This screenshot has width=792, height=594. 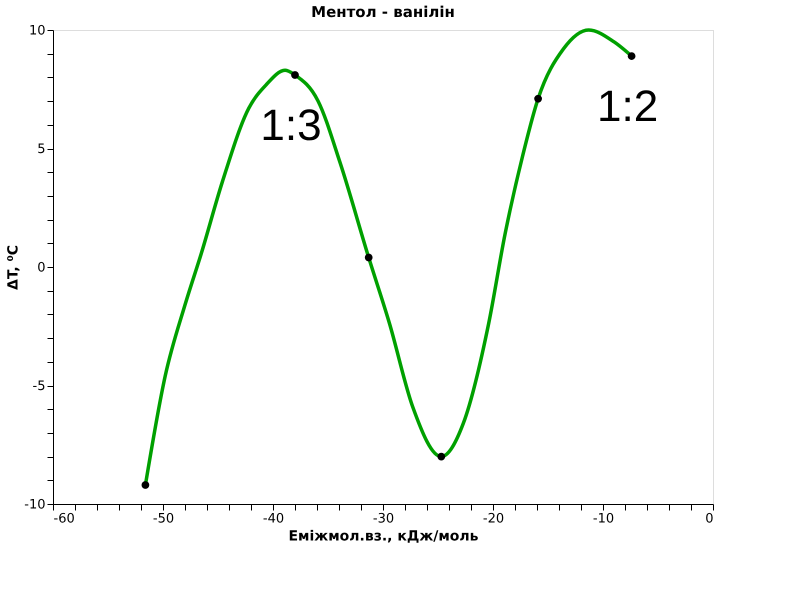 I want to click on x-tick-label: 0, so click(x=709, y=519).